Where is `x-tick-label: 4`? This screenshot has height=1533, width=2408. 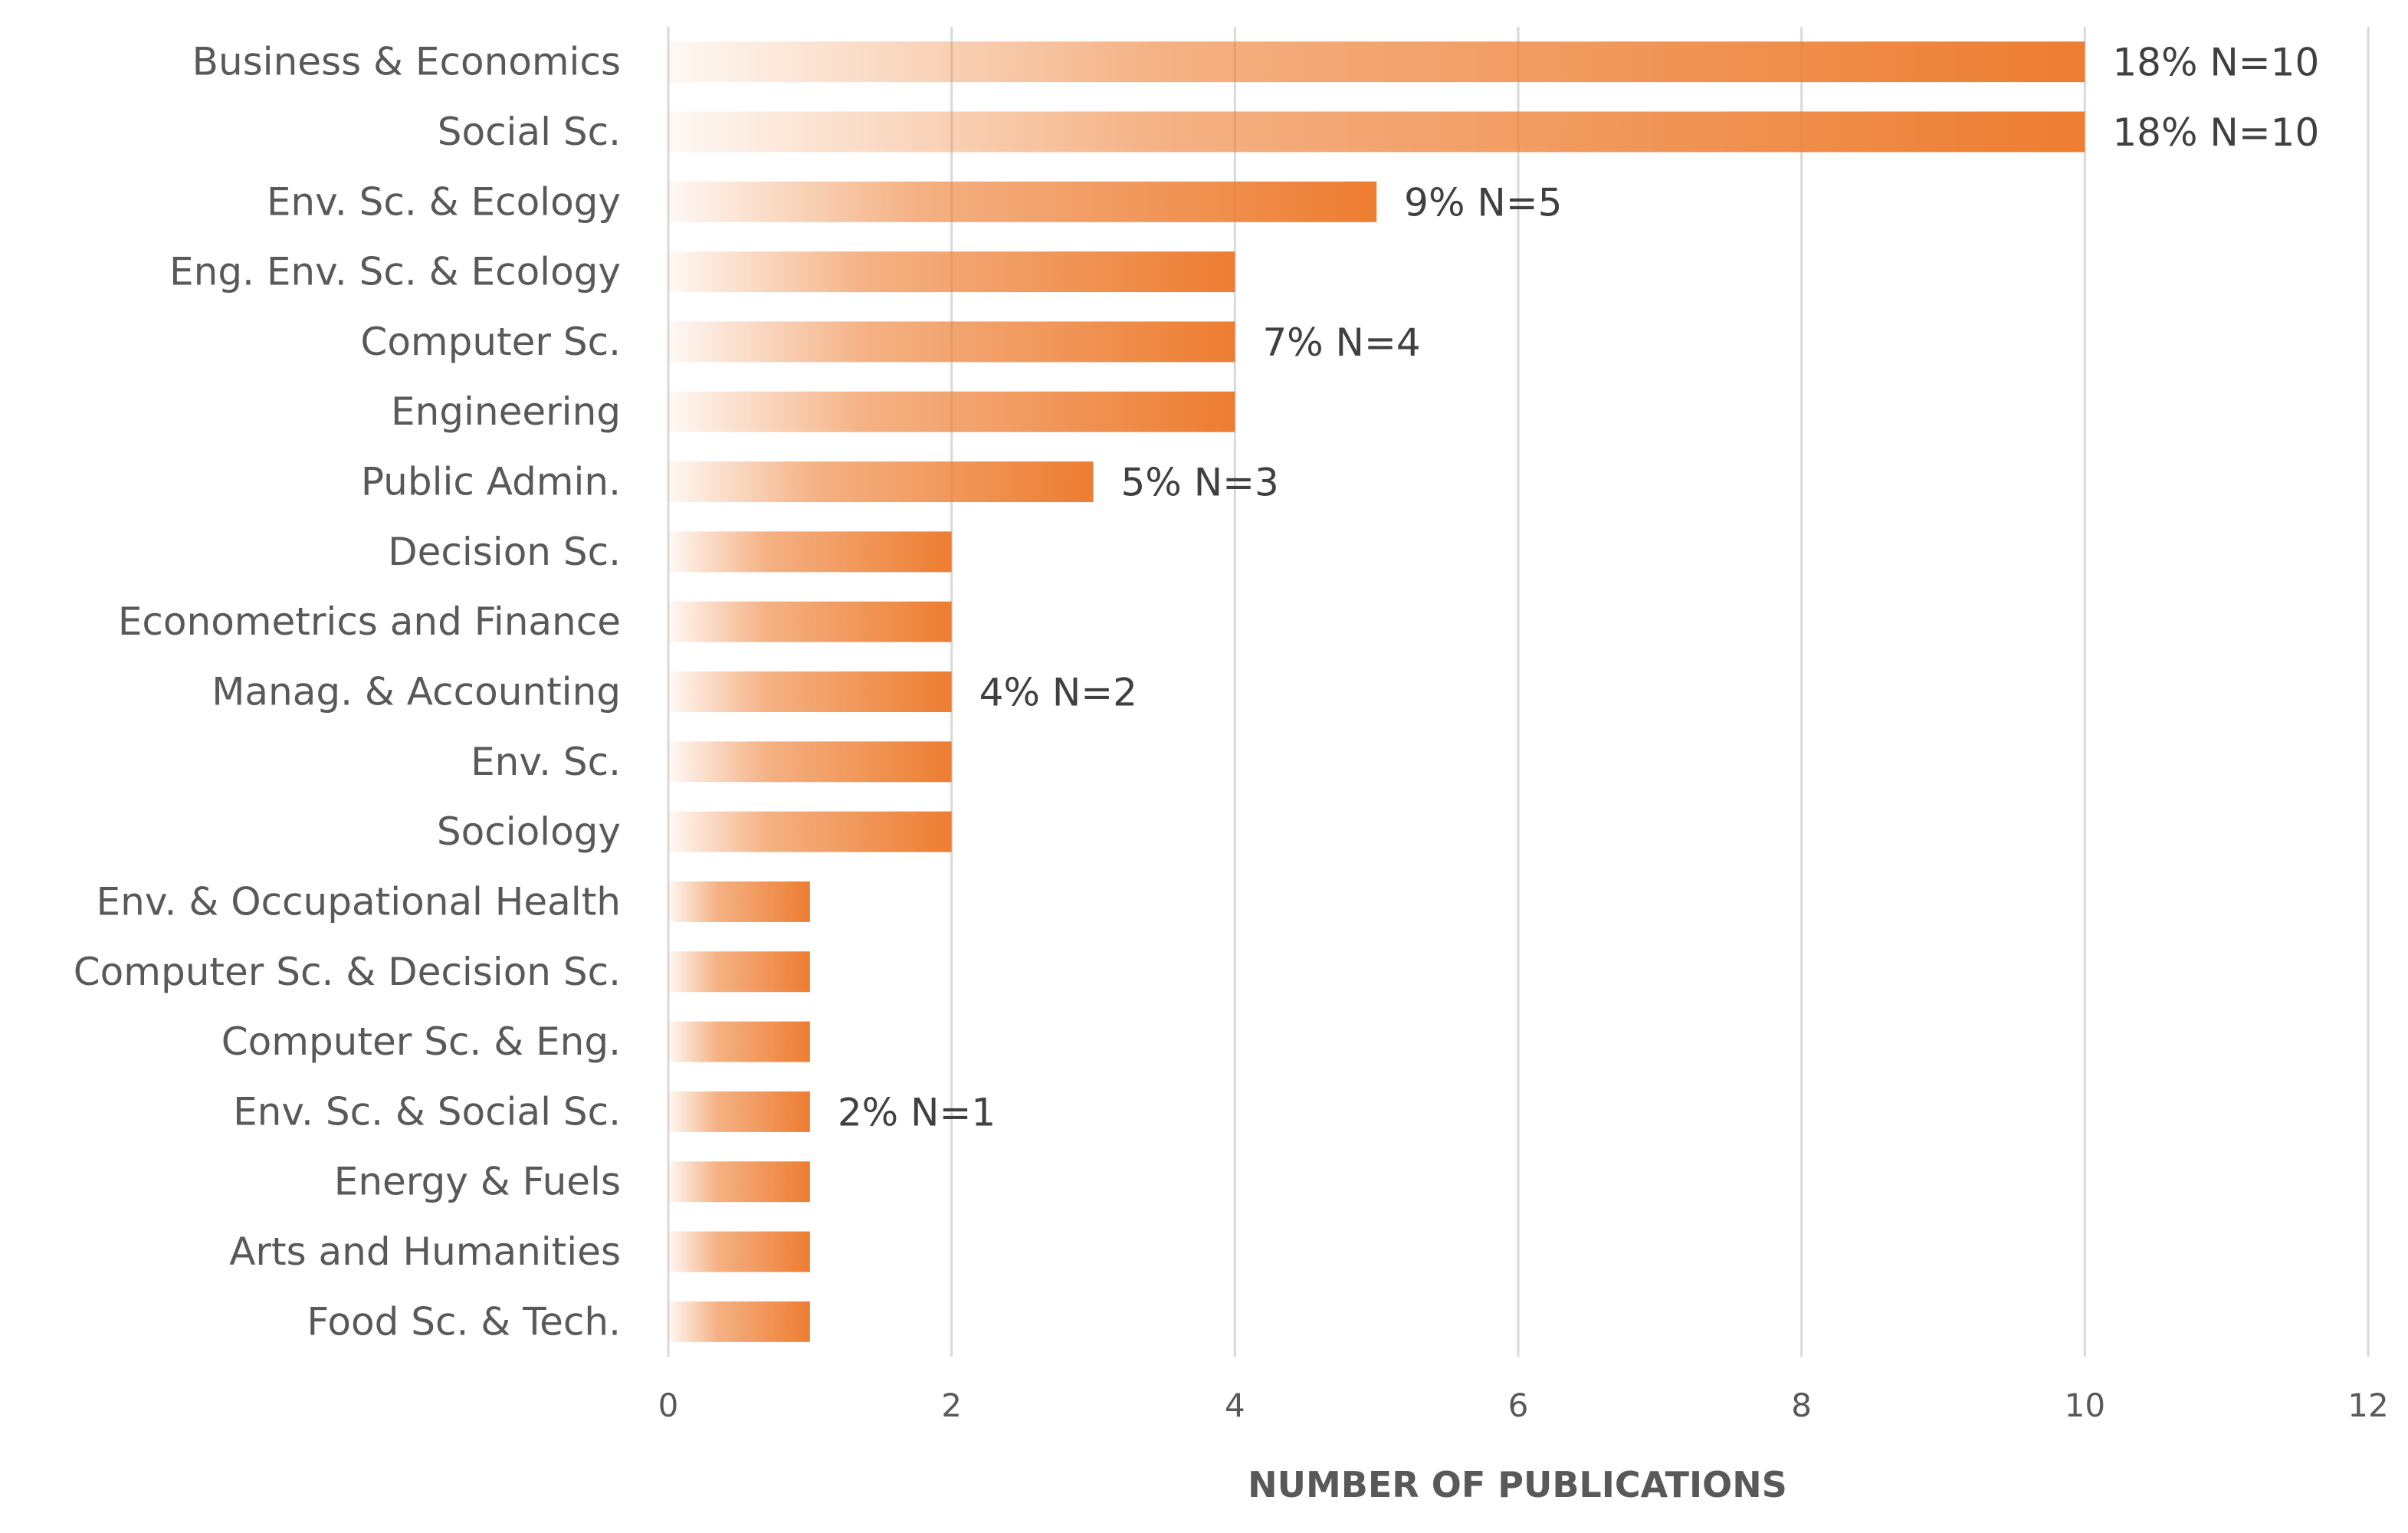 x-tick-label: 4 is located at coordinates (1235, 1405).